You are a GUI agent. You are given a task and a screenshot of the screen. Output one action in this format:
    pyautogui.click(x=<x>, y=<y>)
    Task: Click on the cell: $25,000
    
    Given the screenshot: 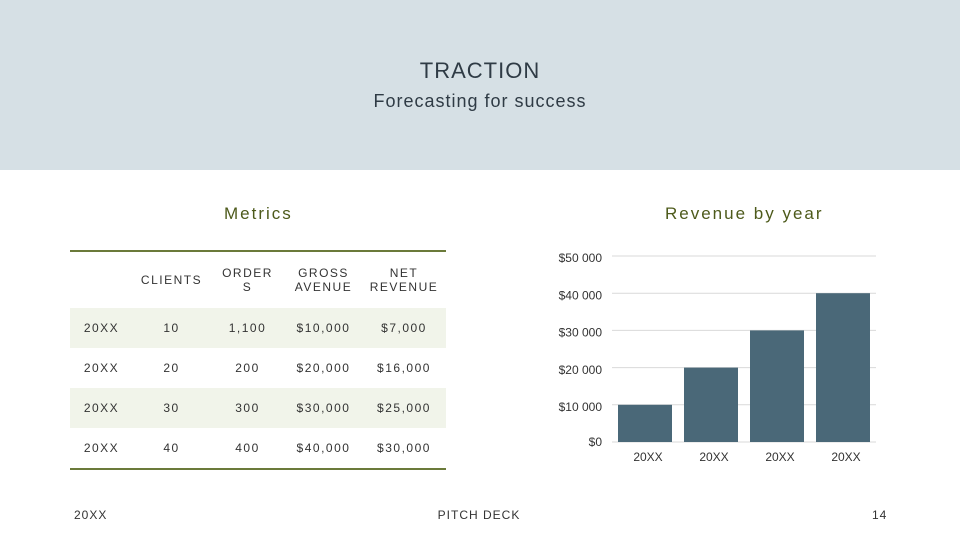 What is the action you would take?
    pyautogui.click(x=404, y=408)
    